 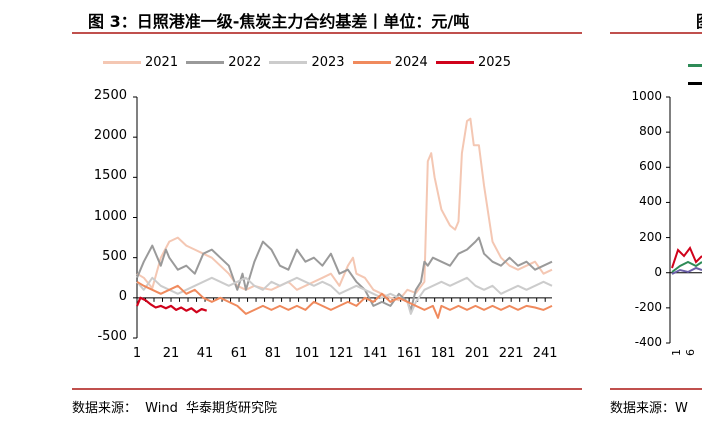 What do you see at coordinates (112, 336) in the screenshot?
I see `y-tick-label: -500` at bounding box center [112, 336].